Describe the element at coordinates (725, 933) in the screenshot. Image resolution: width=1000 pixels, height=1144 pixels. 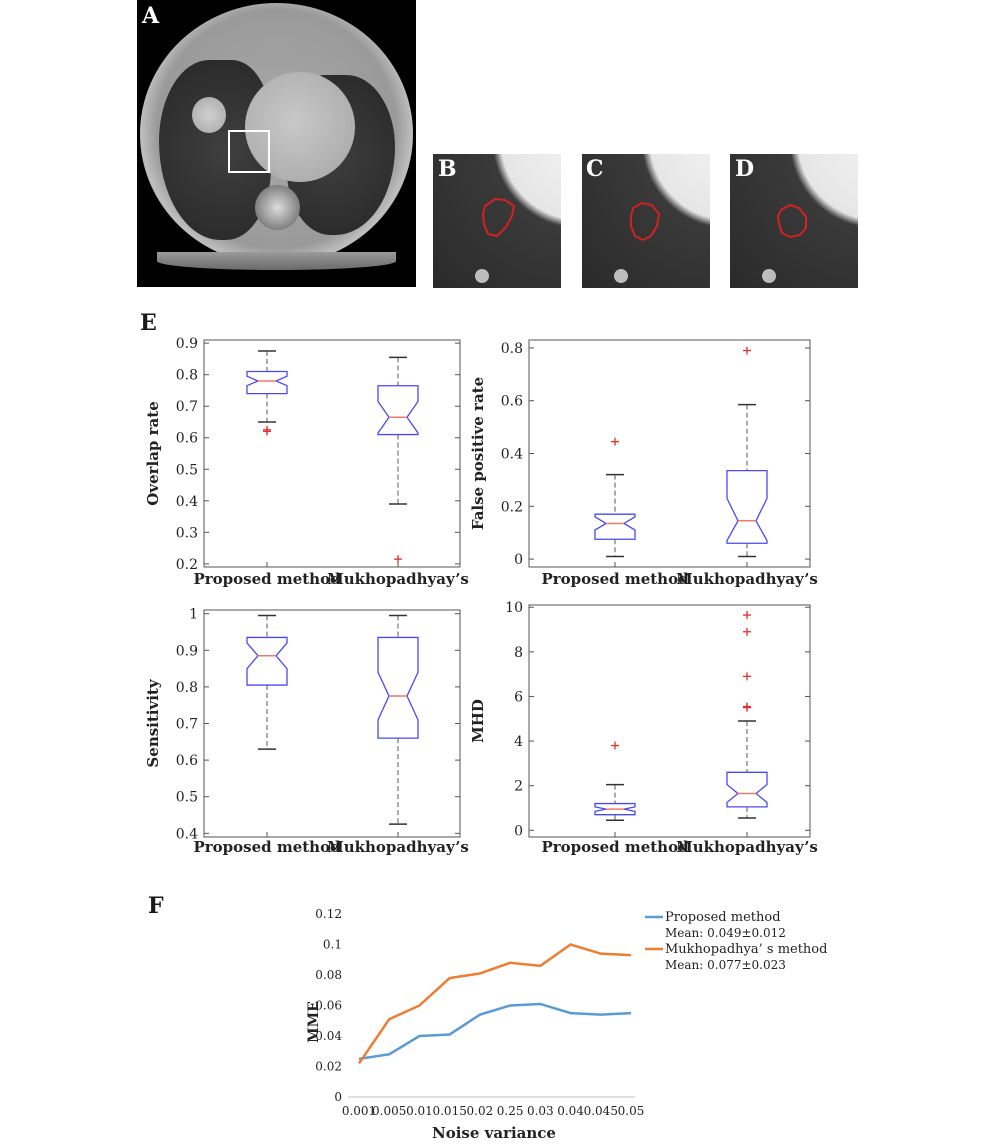
I see `legend-mean-label: Mean: 0.049±0.012` at that location.